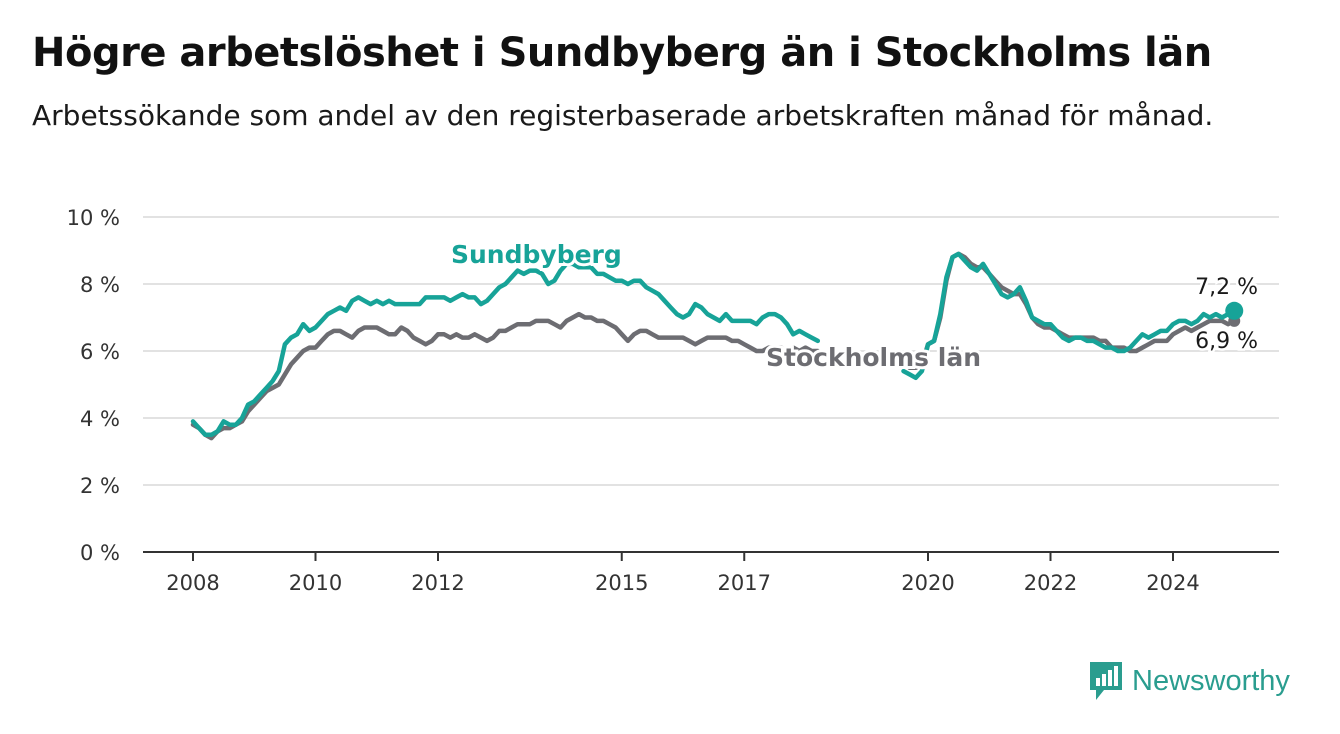 This screenshot has width=1340, height=734. I want to click on x-tick-label: 2015, so click(621, 583).